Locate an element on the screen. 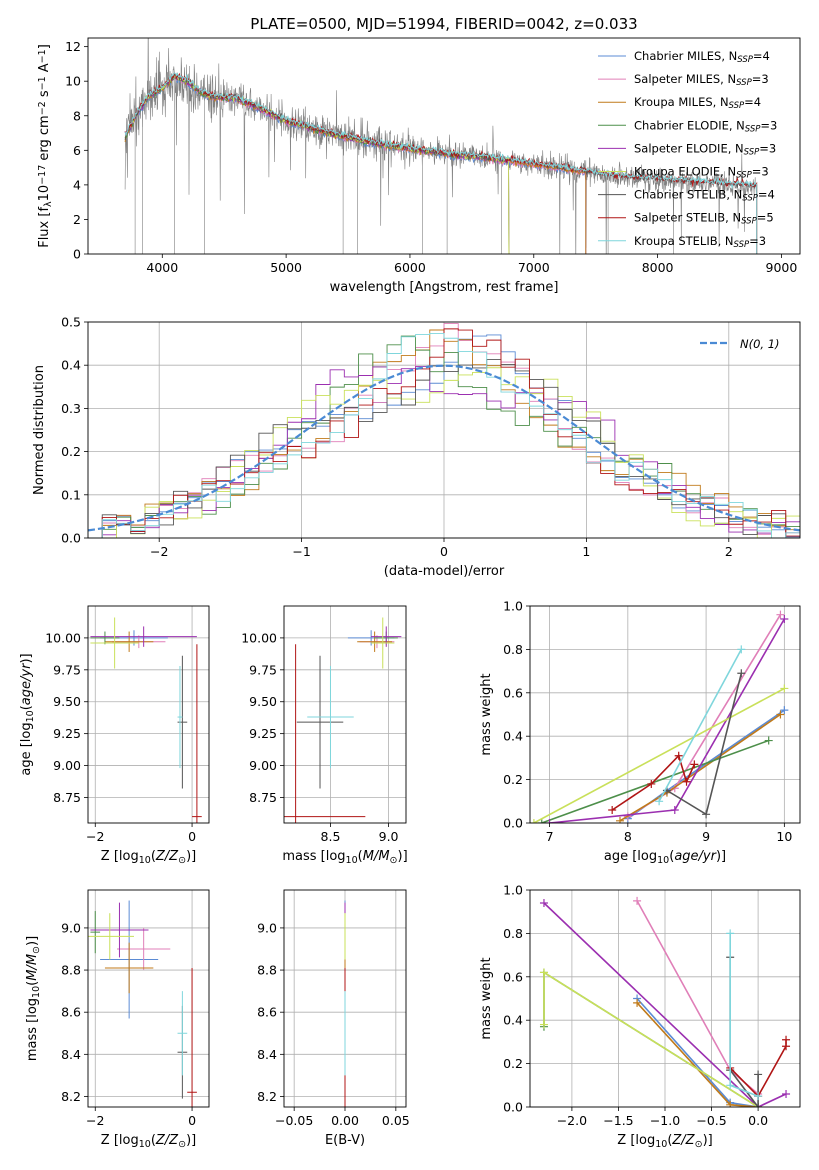 Image resolution: width=819 pixels, height=1170 pixels. x-tick-label: 1 is located at coordinates (586, 551).